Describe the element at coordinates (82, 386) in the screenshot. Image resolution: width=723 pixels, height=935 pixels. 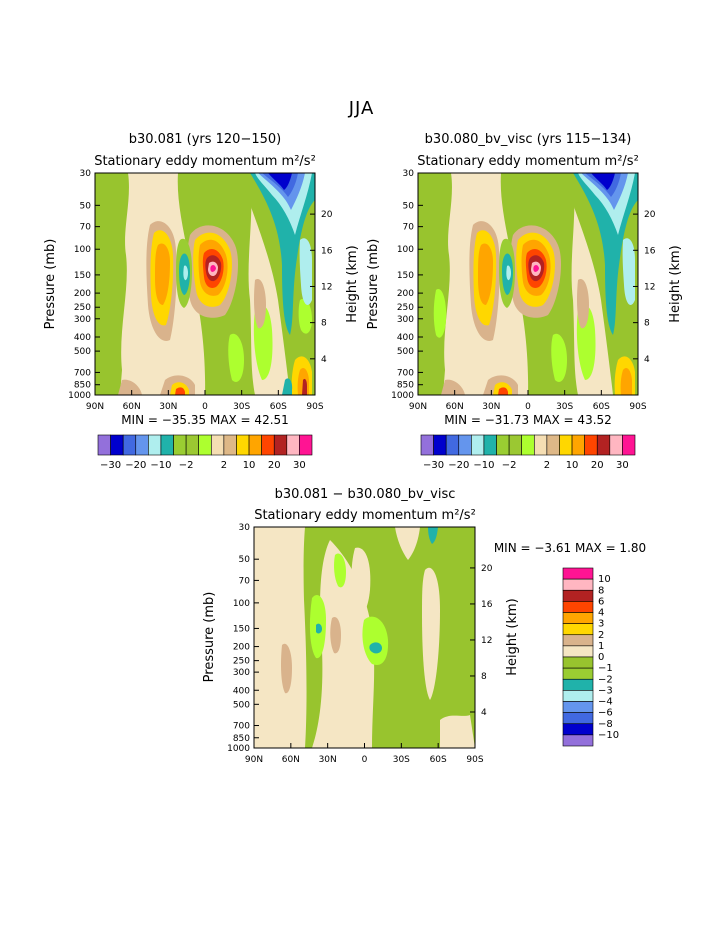
I see `y-tick-label: 850` at that location.